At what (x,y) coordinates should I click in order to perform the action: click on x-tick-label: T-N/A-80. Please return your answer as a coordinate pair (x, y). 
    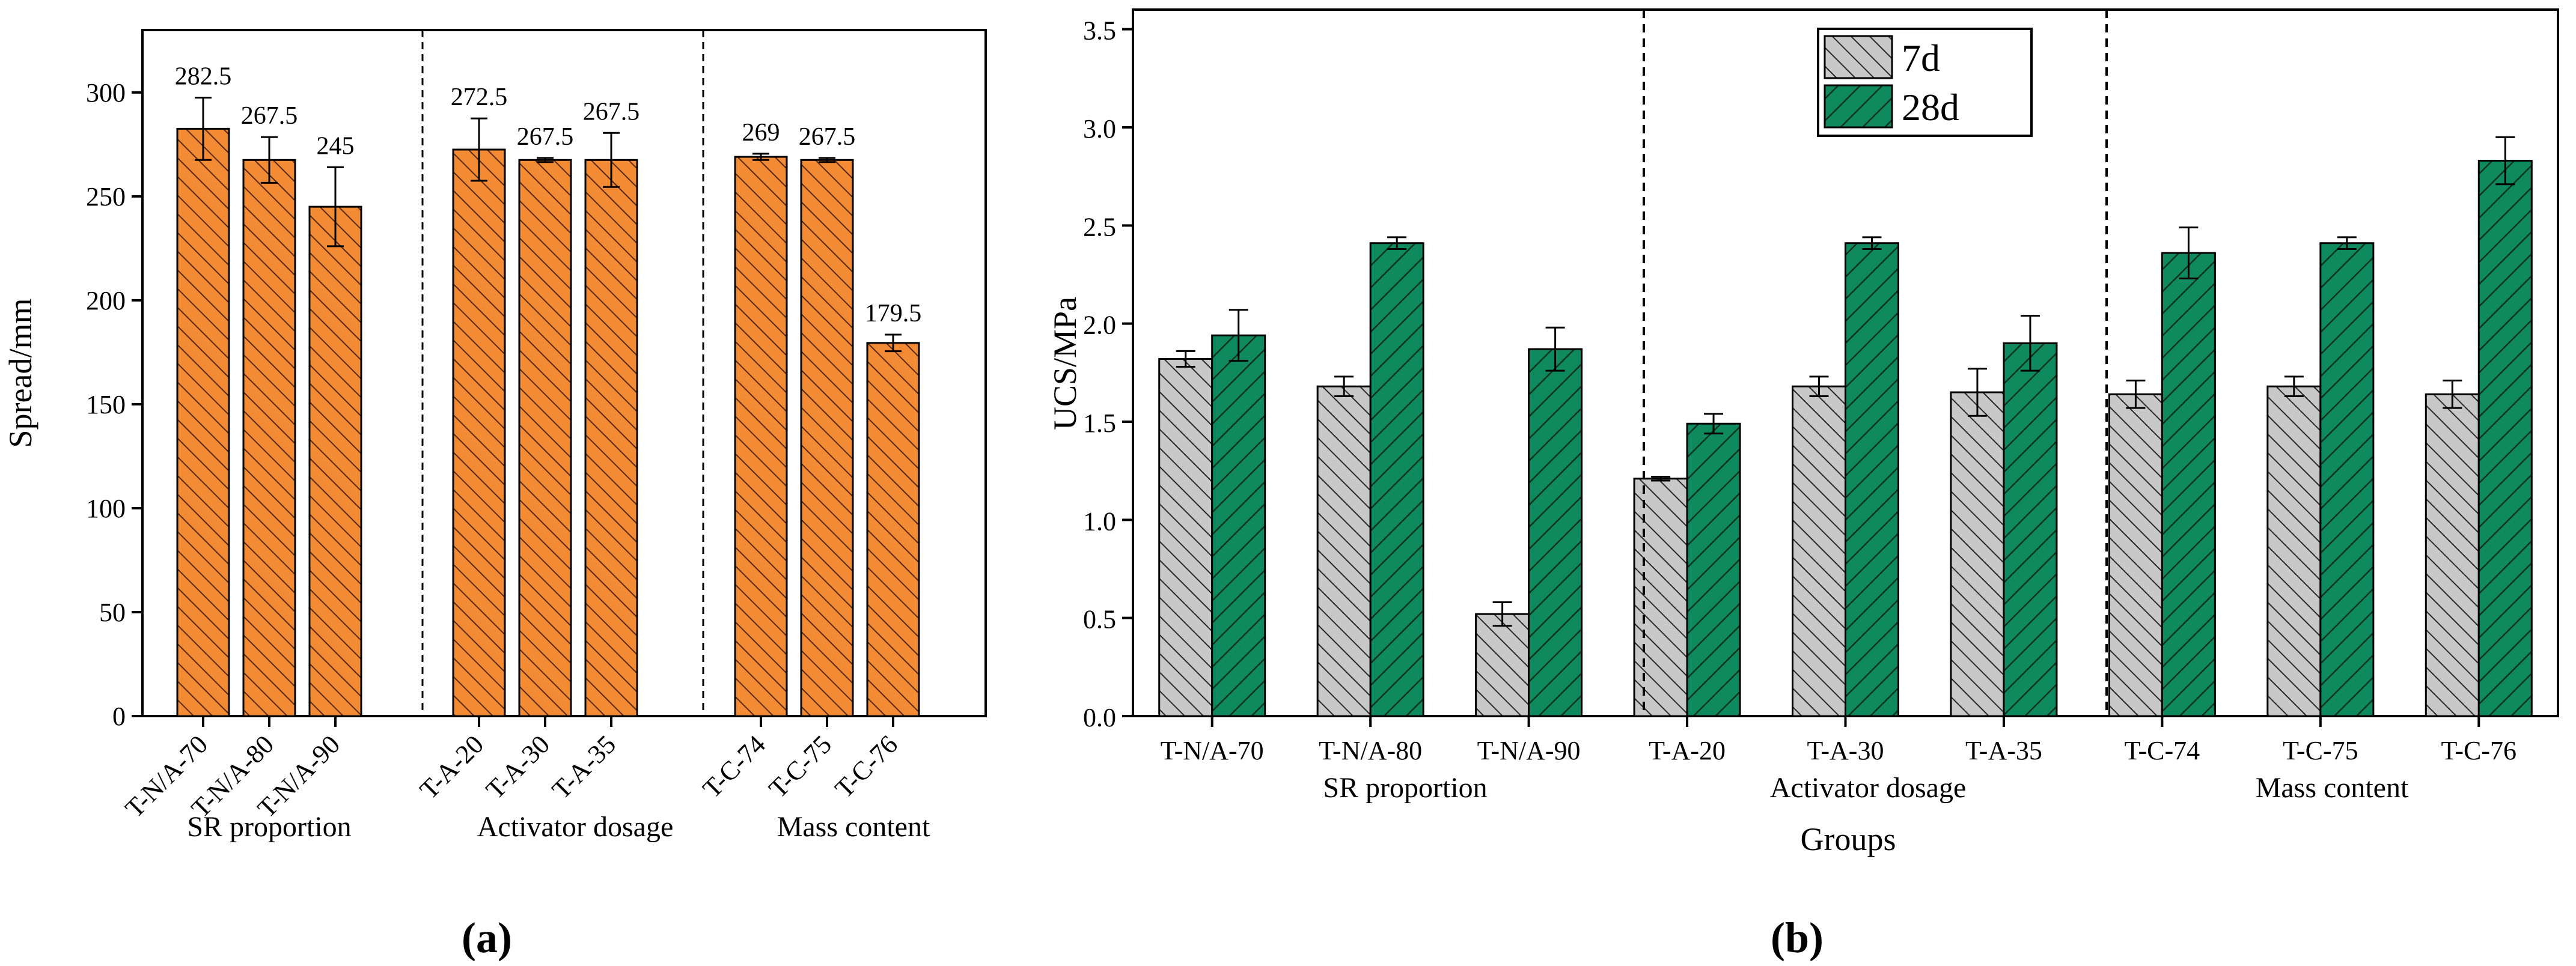
    Looking at the image, I should click on (1370, 750).